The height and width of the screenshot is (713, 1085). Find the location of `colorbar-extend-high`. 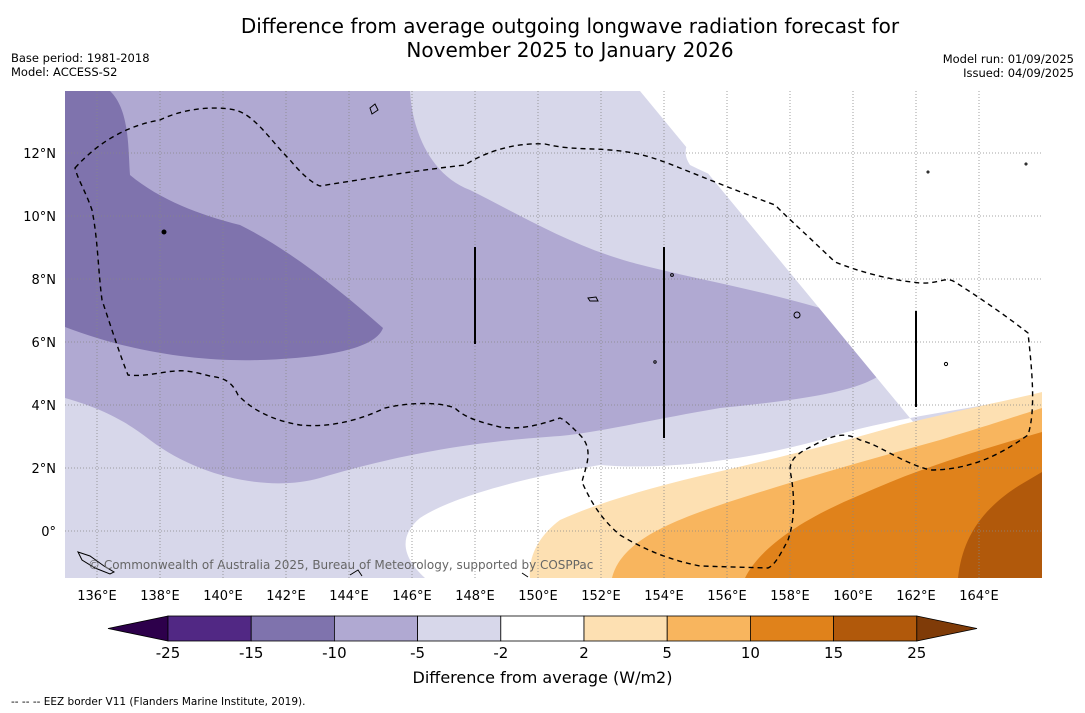

colorbar-extend-high is located at coordinates (947, 628).